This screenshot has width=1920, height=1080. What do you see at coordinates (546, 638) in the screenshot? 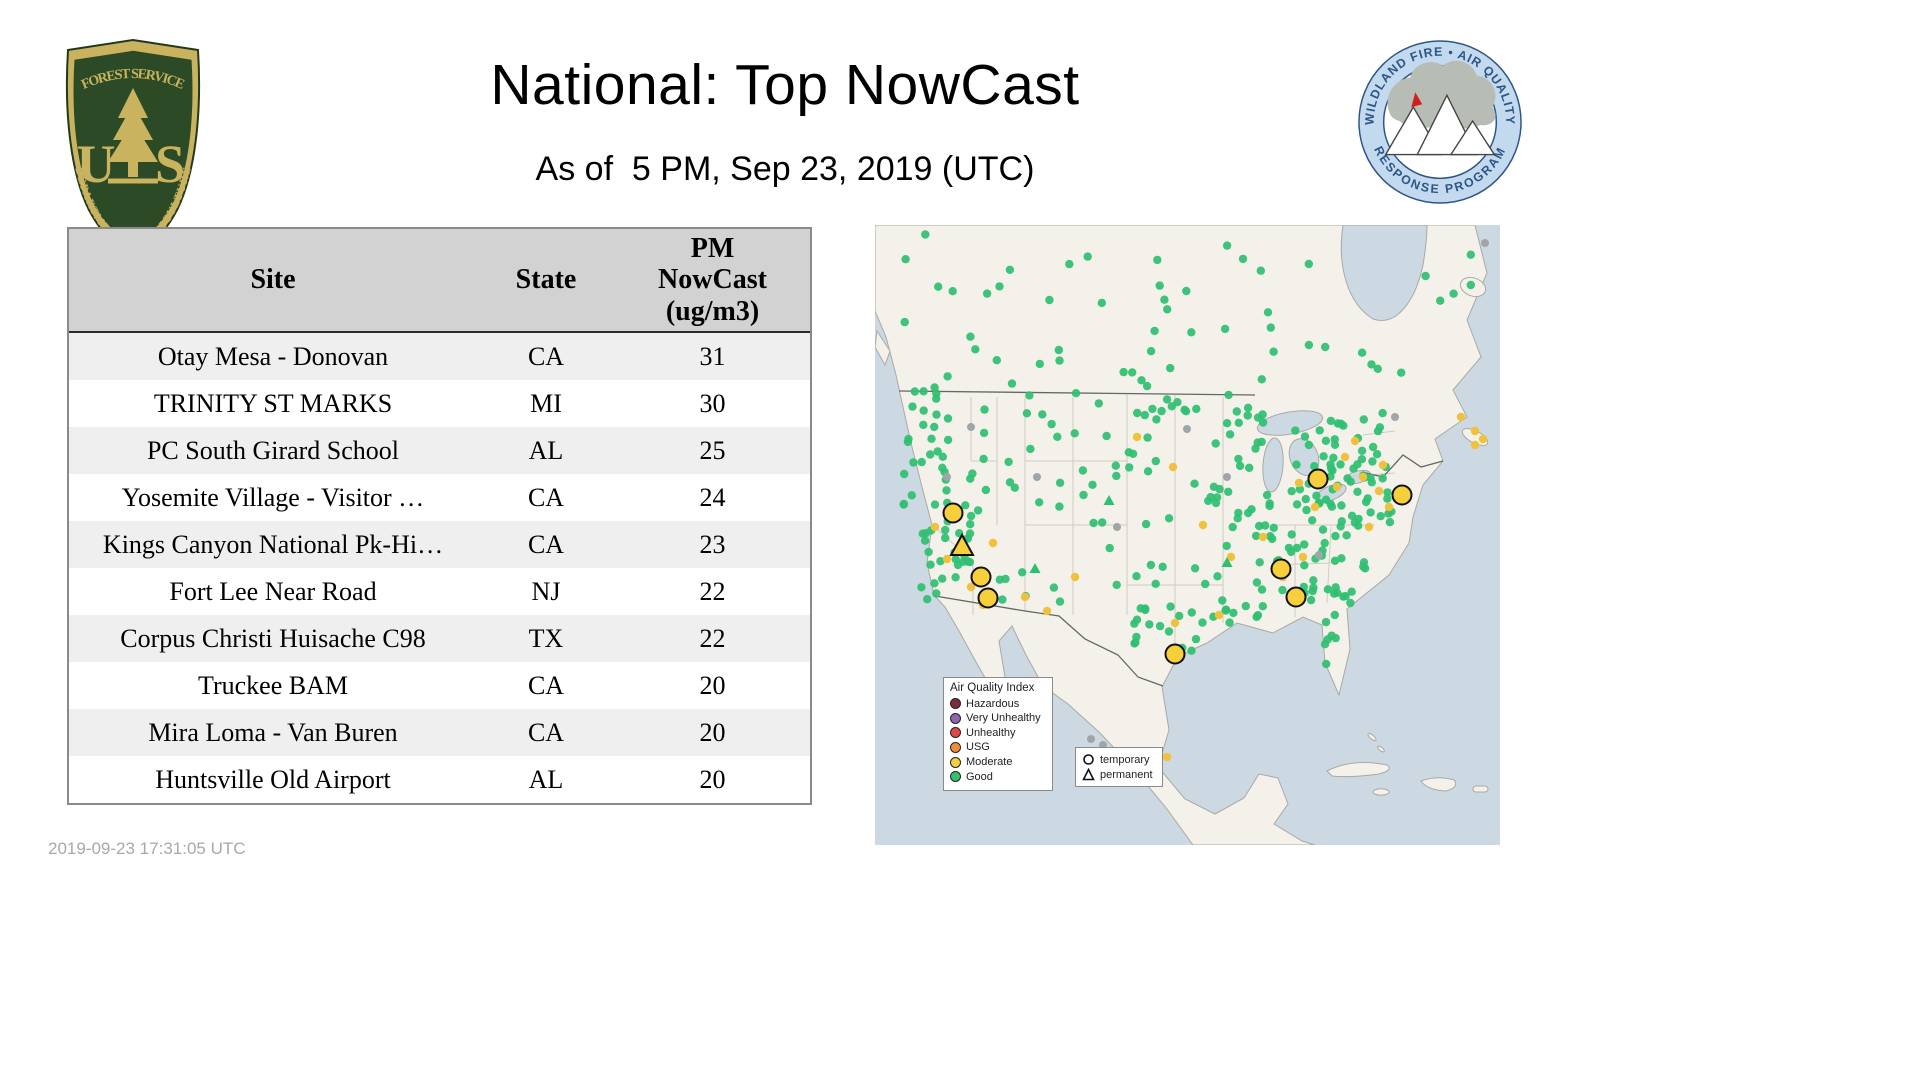
I see `cell-state: TX` at bounding box center [546, 638].